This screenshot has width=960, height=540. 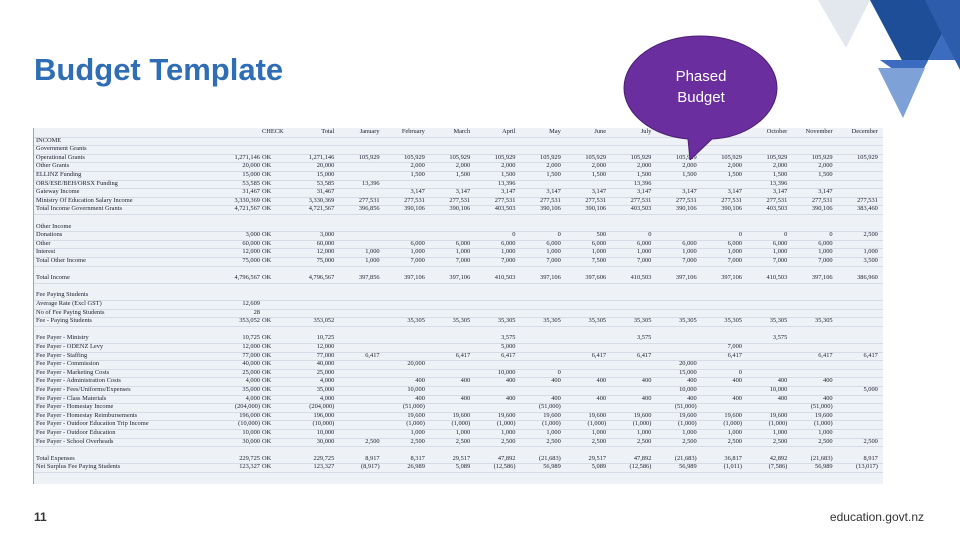 What do you see at coordinates (549, 458) in the screenshot?
I see `cell: (21,683)` at bounding box center [549, 458].